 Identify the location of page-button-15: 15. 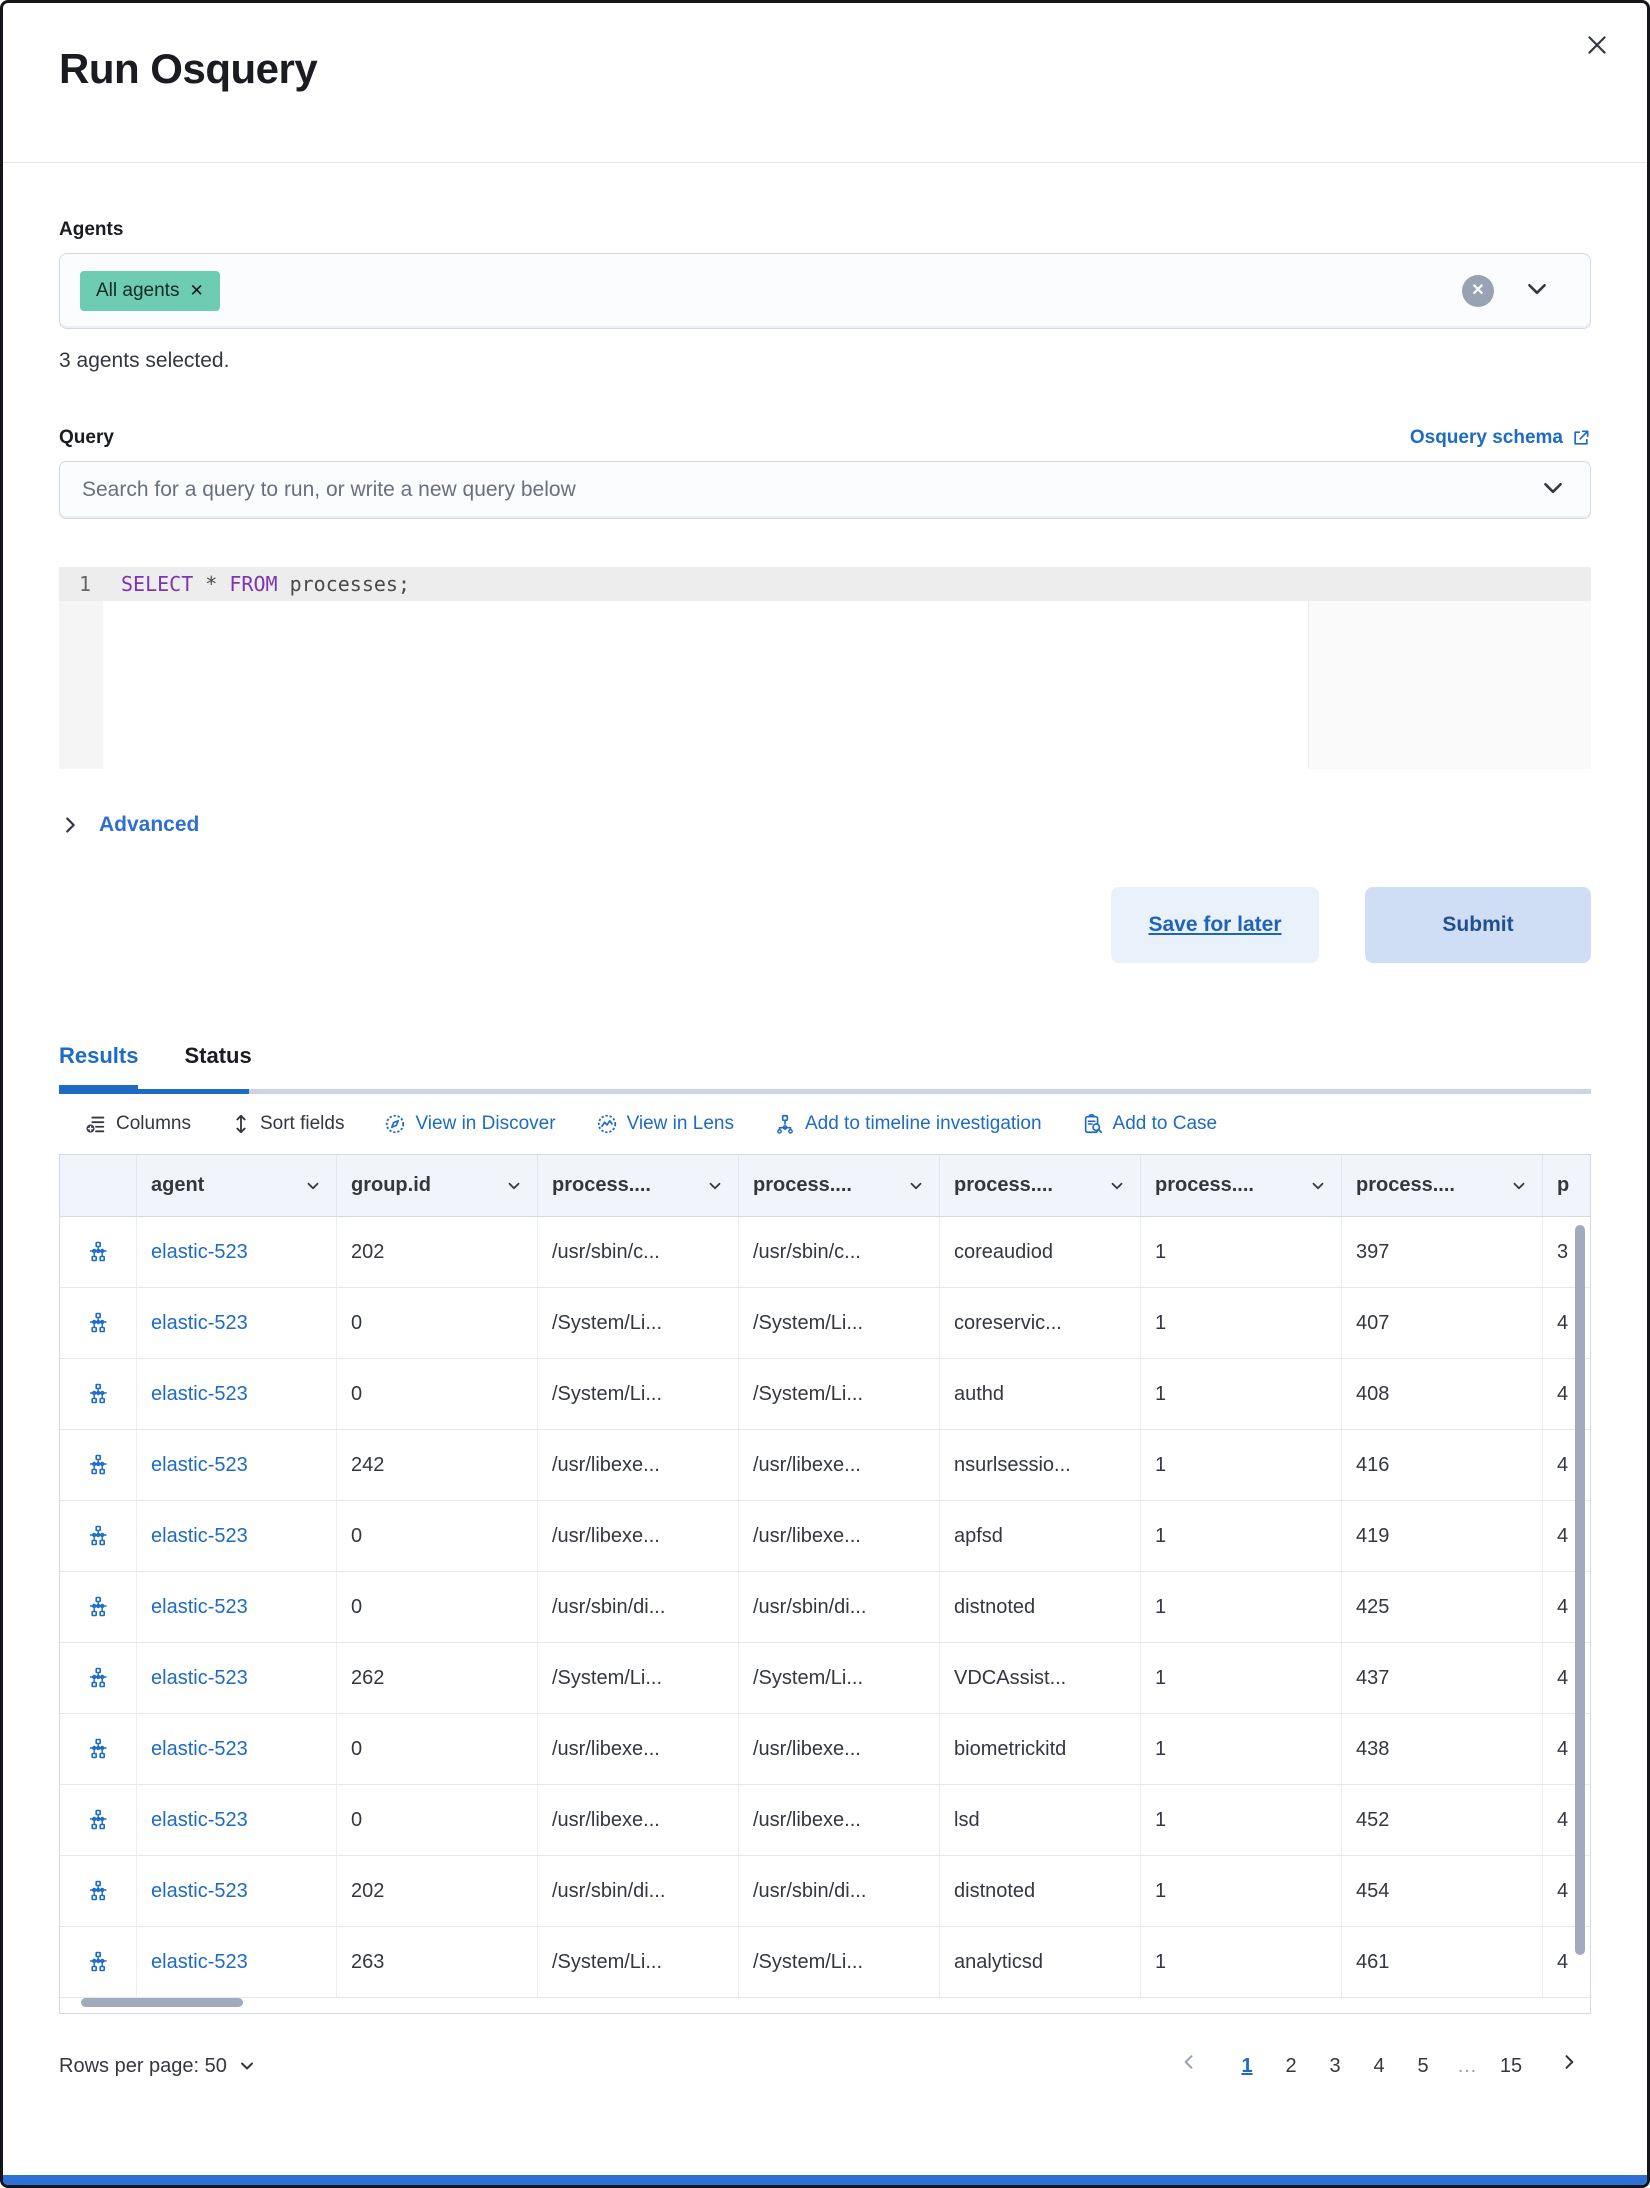
(1511, 2066).